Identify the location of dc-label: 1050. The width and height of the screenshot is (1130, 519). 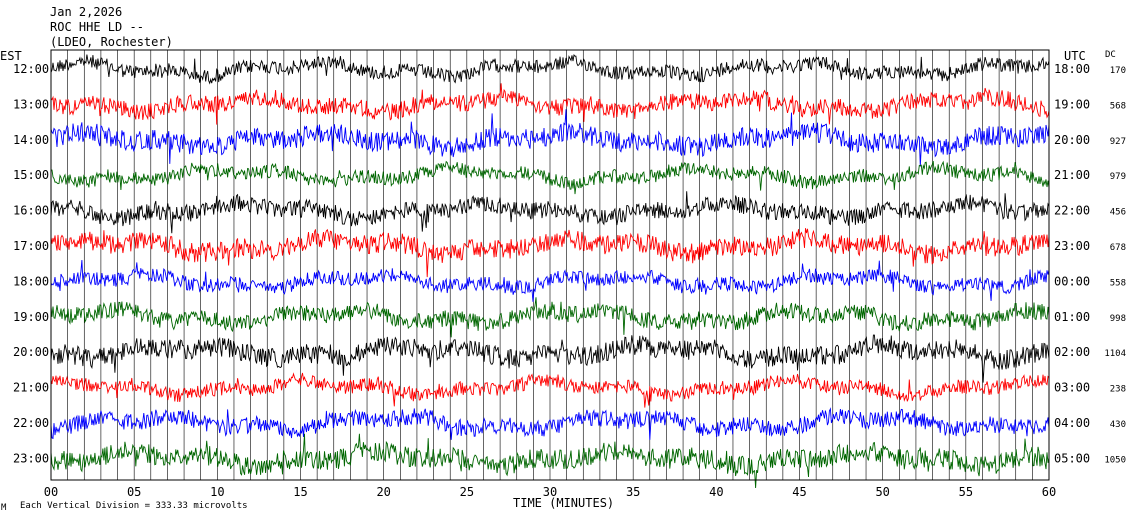
(1115, 460).